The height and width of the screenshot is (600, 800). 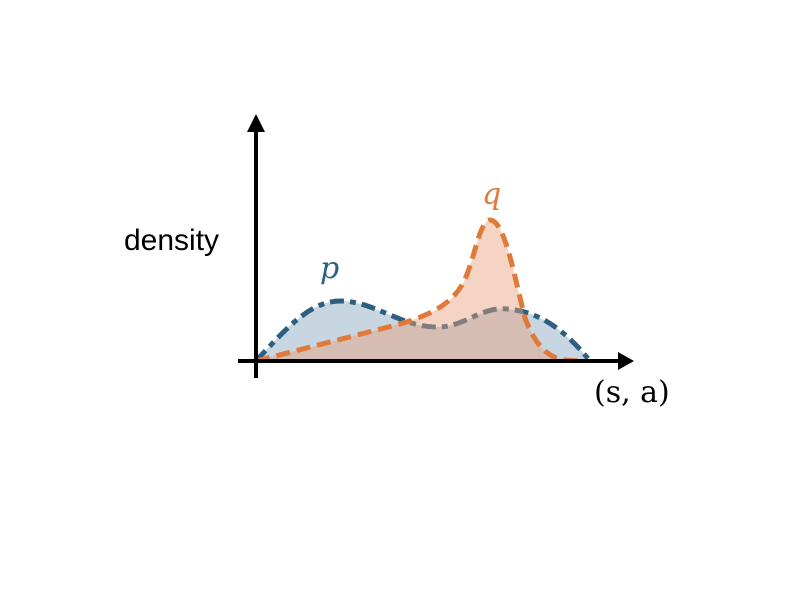 I want to click on p-fill, so click(x=423, y=330).